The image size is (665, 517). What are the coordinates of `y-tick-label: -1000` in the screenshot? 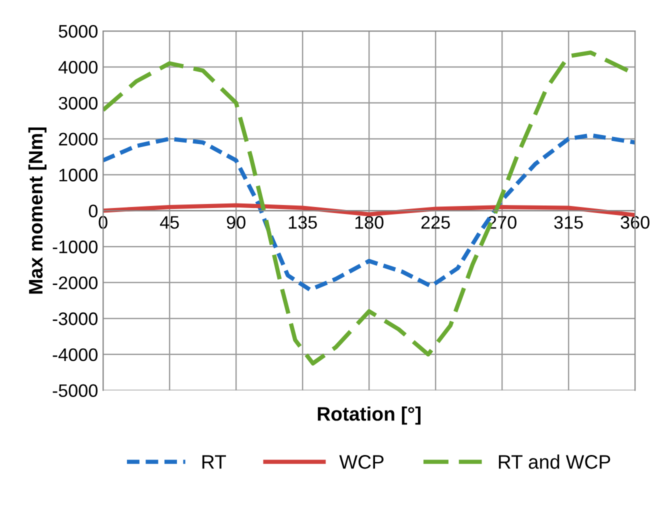 It's located at (75, 247).